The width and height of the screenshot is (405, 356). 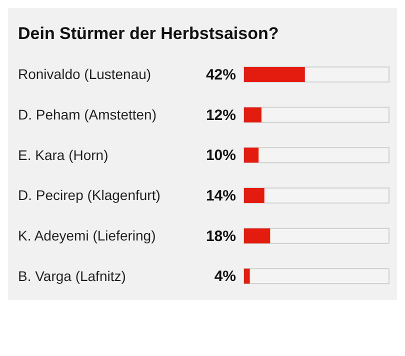 I want to click on data-label: 12%, so click(x=221, y=115).